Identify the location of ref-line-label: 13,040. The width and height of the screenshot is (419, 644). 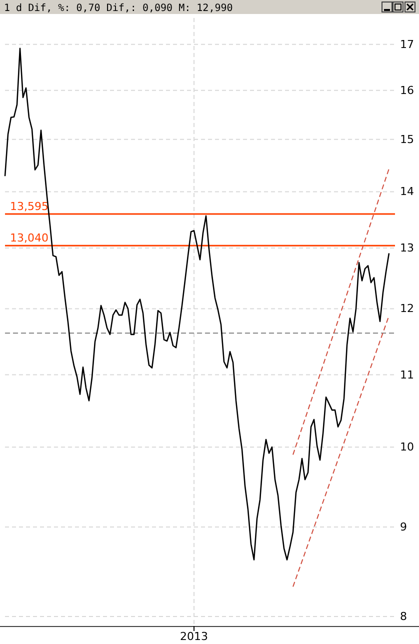
(29, 238).